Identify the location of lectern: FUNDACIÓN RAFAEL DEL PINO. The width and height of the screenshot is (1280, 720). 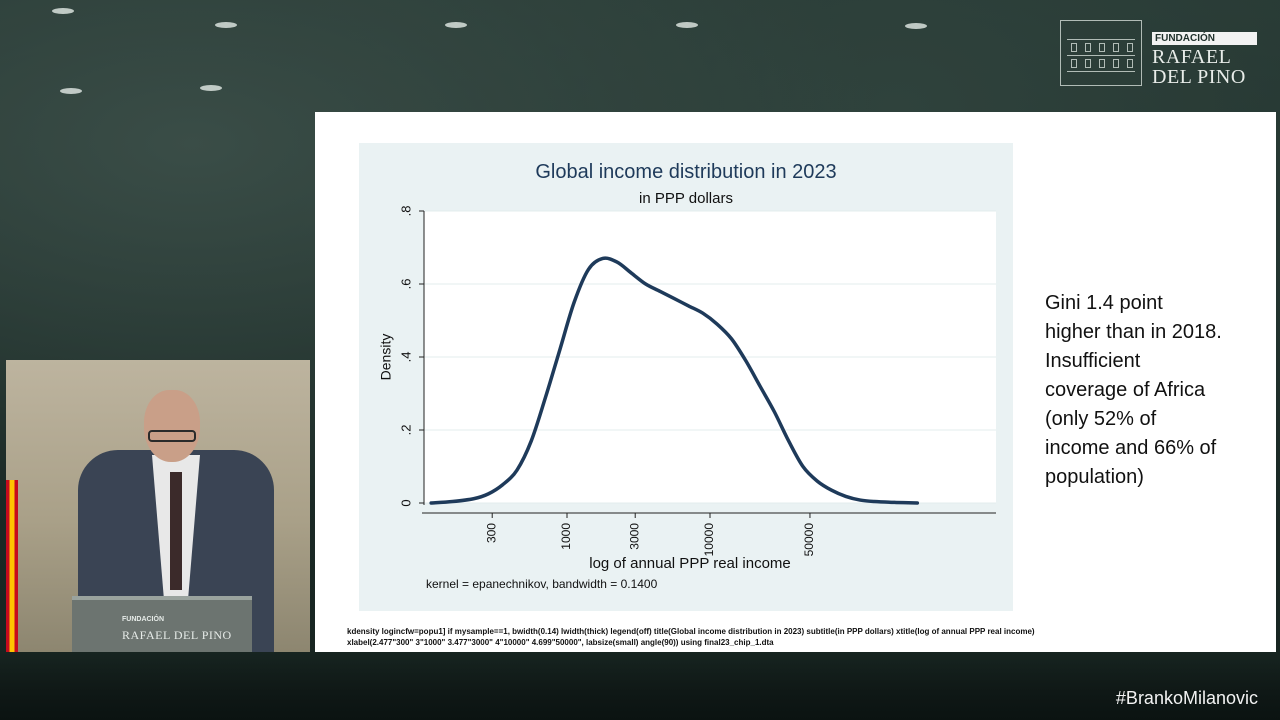
(162, 624).